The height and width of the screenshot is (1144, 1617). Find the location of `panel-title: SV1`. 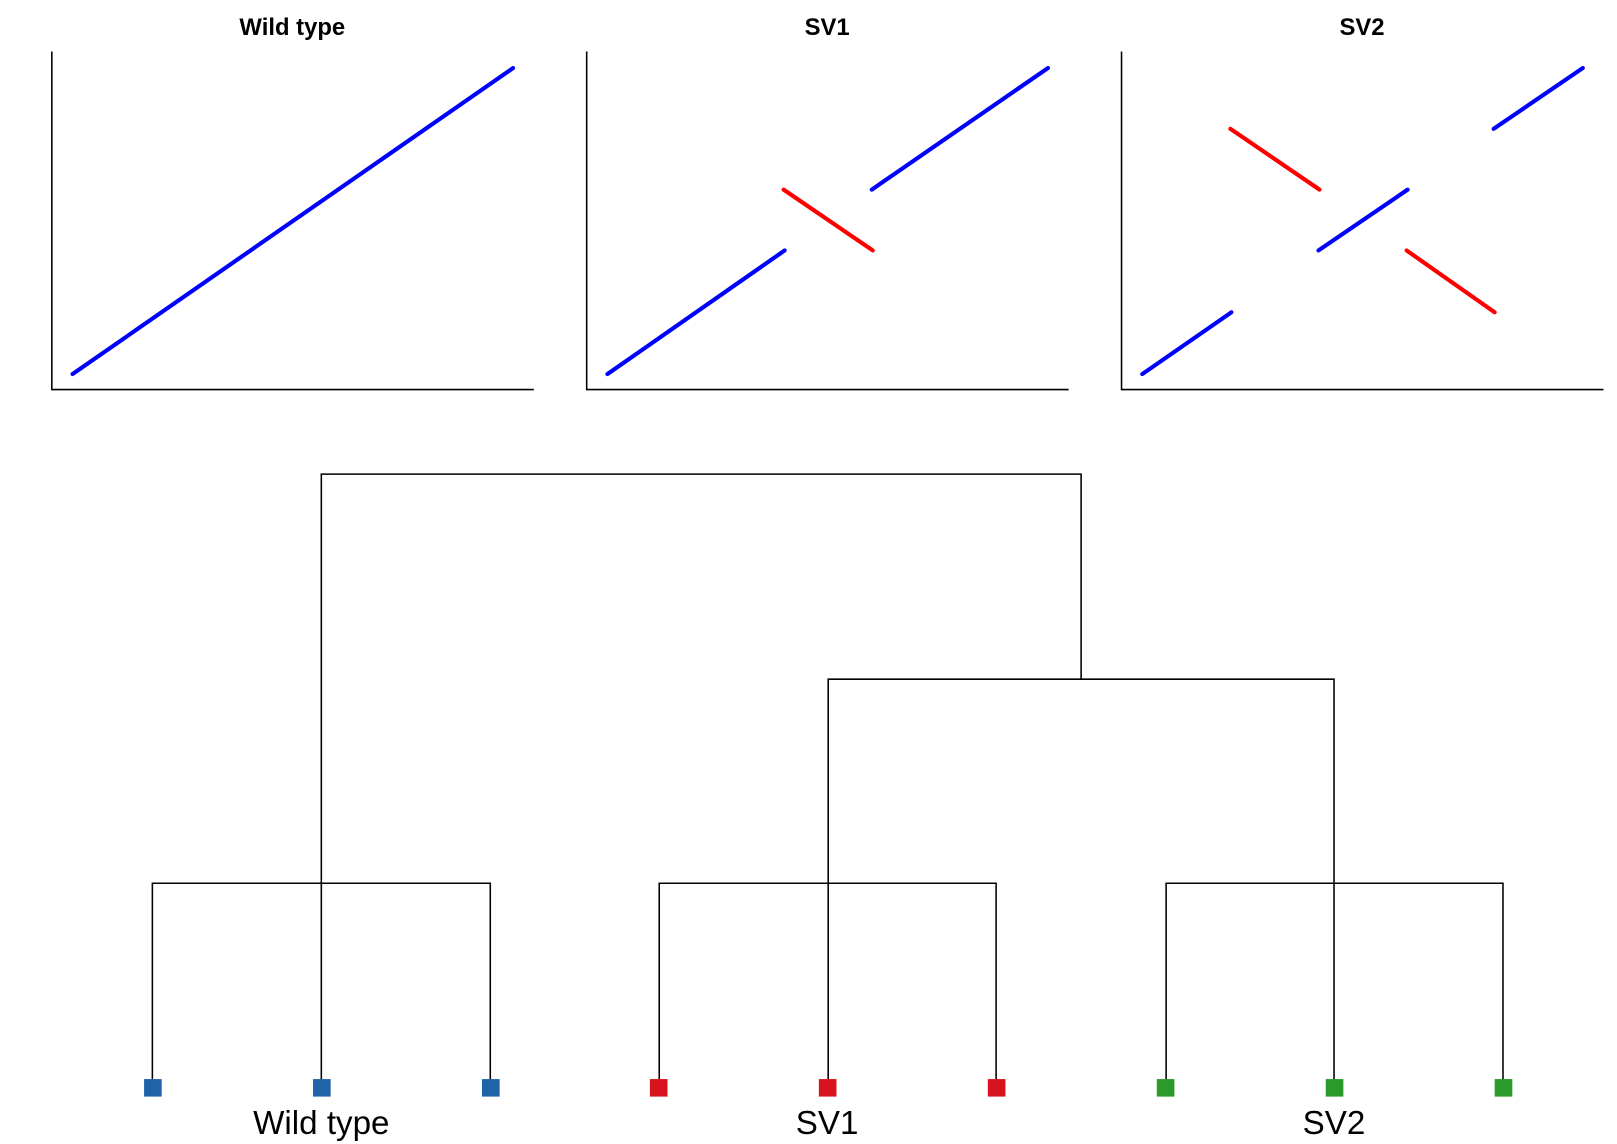

panel-title: SV1 is located at coordinates (827, 27).